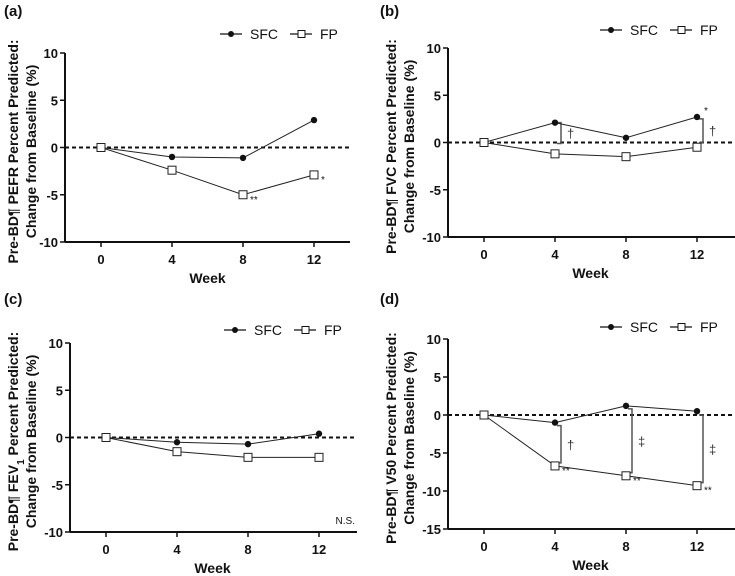 Image resolution: width=735 pixels, height=576 pixels. Describe the element at coordinates (391, 146) in the screenshot. I see `y-axis-title-line1: Pre-BD¶ FVC Percent Predicted:` at that location.